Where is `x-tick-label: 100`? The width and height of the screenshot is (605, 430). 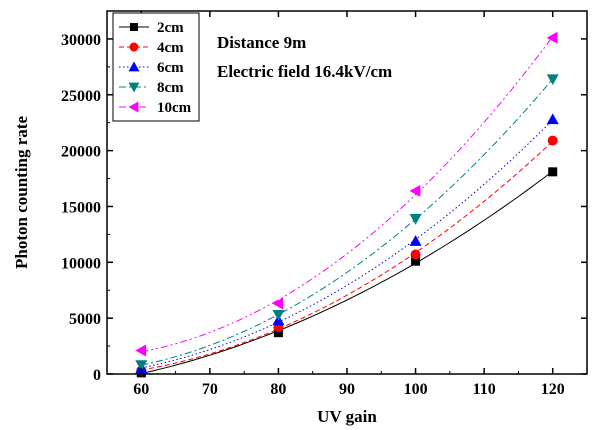
x-tick-label: 100 is located at coordinates (416, 389).